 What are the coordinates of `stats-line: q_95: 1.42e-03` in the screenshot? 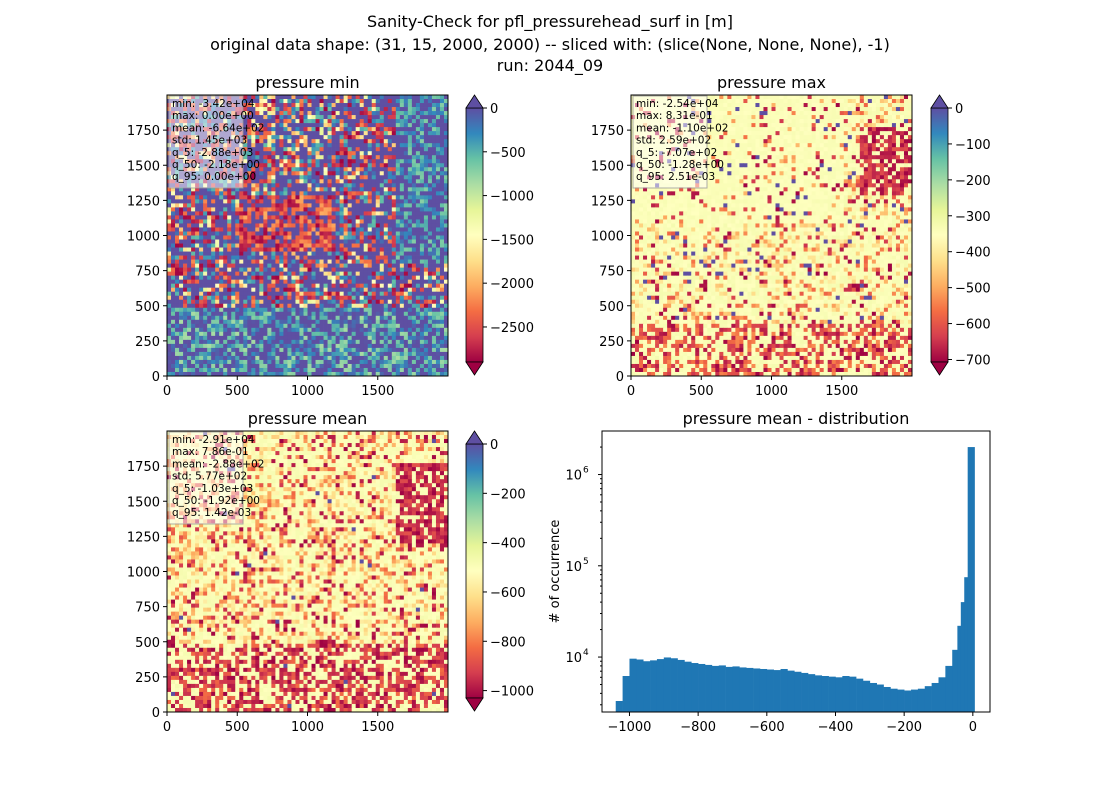 It's located at (211, 513).